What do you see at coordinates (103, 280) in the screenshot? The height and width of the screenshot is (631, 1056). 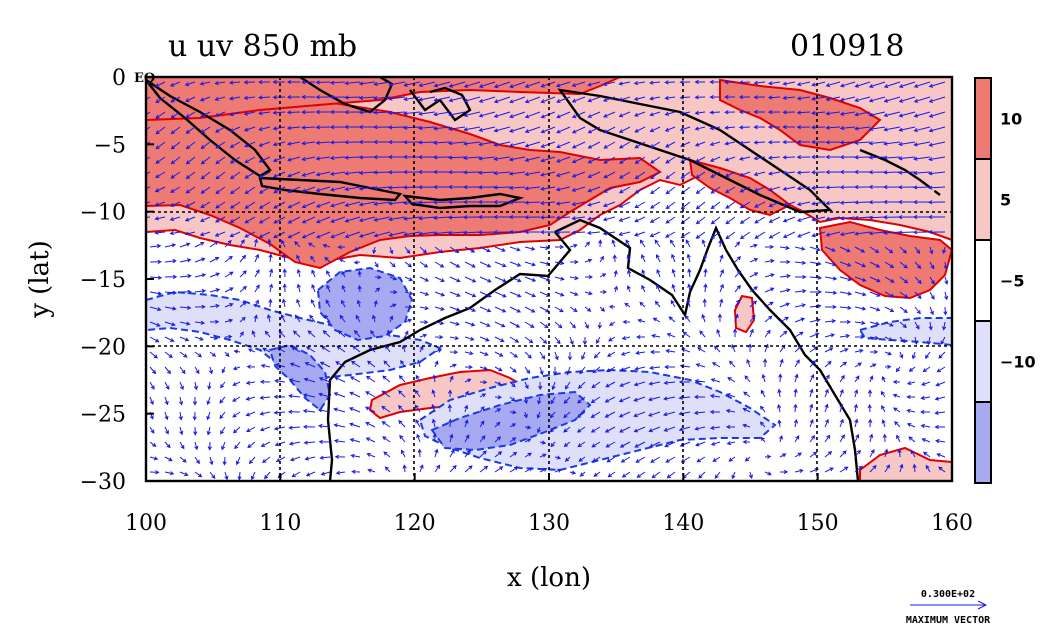 I see `y-tick-label: −15` at bounding box center [103, 280].